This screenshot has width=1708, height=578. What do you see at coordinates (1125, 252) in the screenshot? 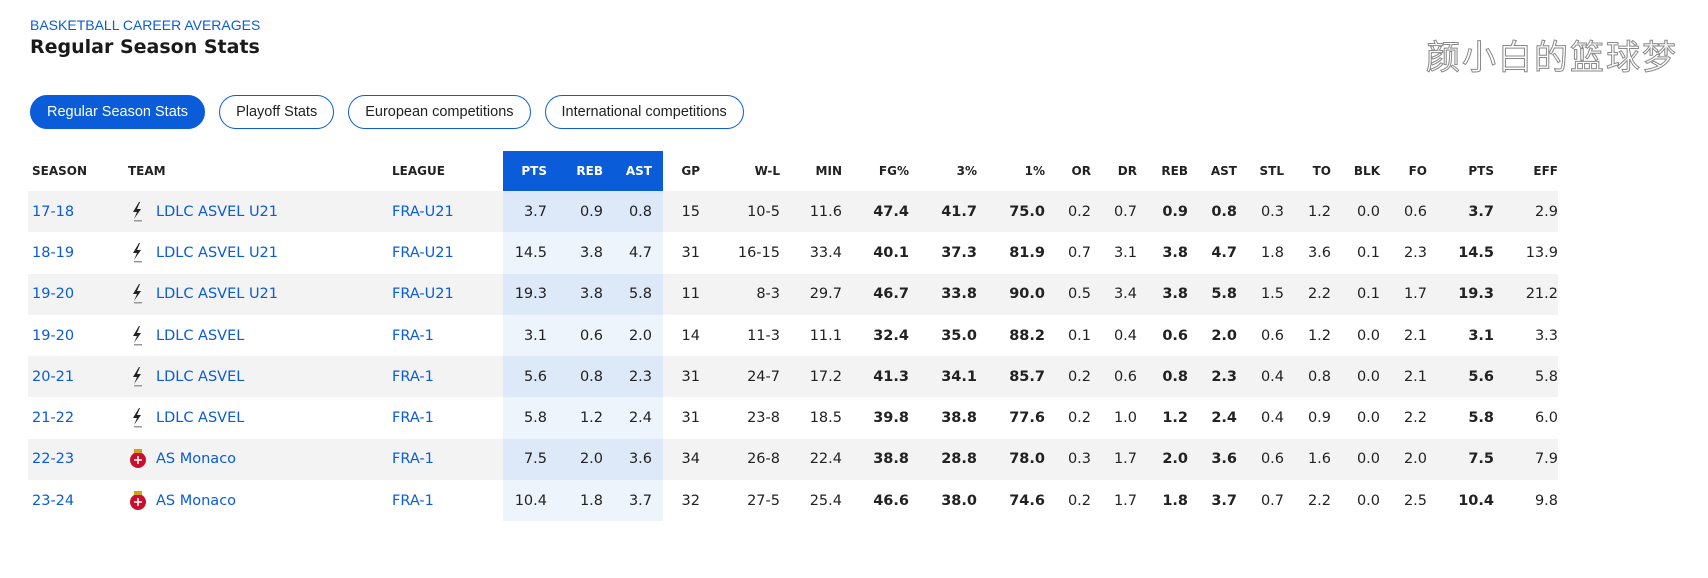
I see `cell-dr: 3.1` at bounding box center [1125, 252].